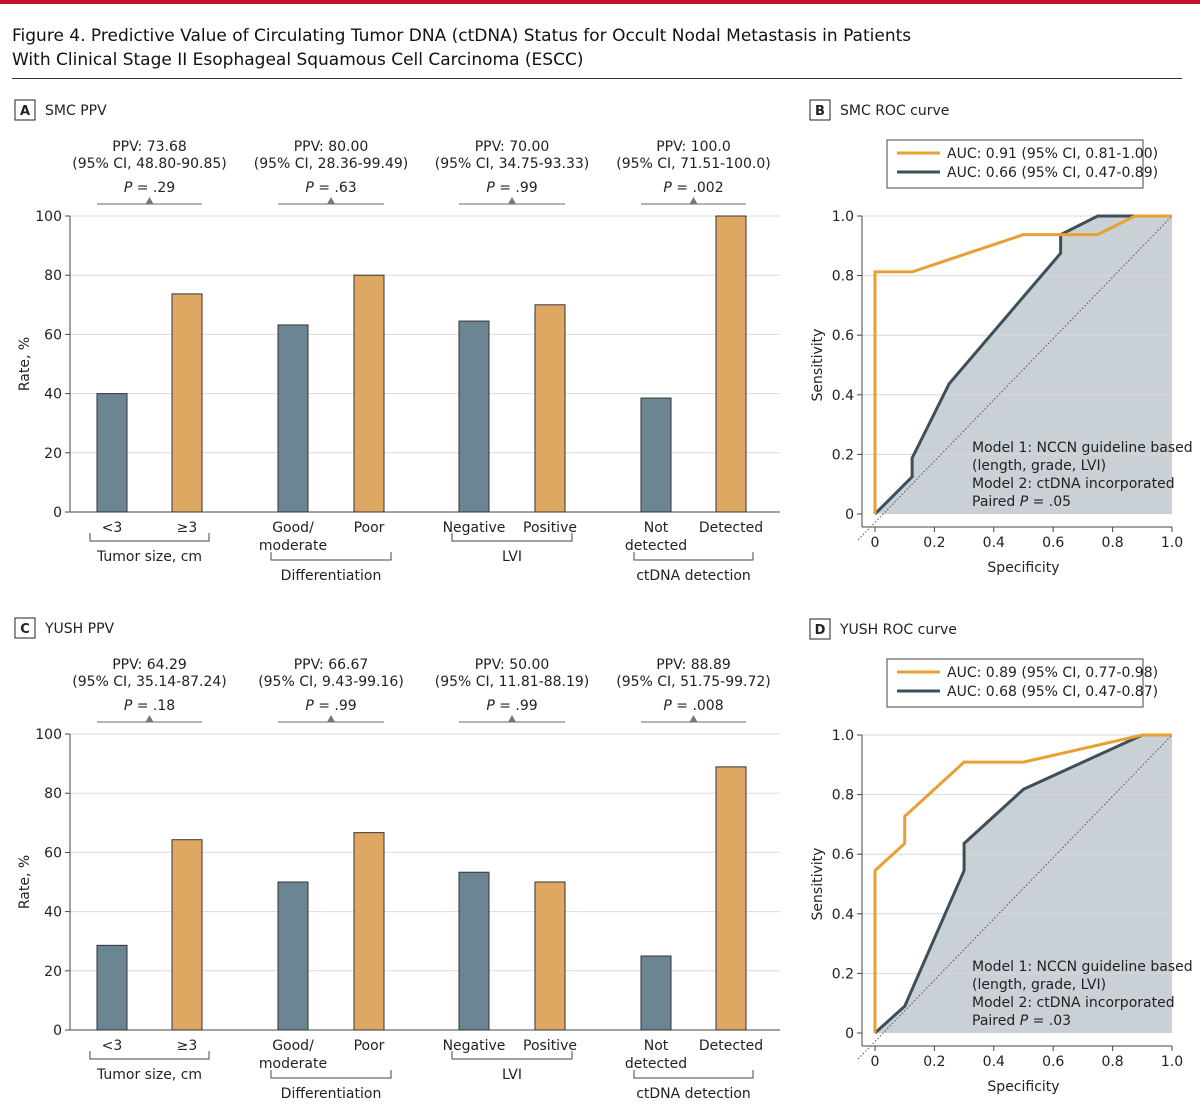 Image resolution: width=1200 pixels, height=1112 pixels. What do you see at coordinates (1023, 1087) in the screenshot?
I see `x-axis-label: Specificity` at bounding box center [1023, 1087].